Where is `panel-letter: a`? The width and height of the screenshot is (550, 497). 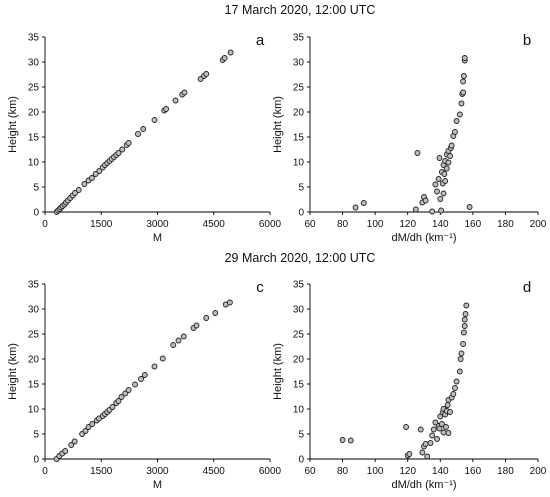 panel-letter: a is located at coordinates (260, 40).